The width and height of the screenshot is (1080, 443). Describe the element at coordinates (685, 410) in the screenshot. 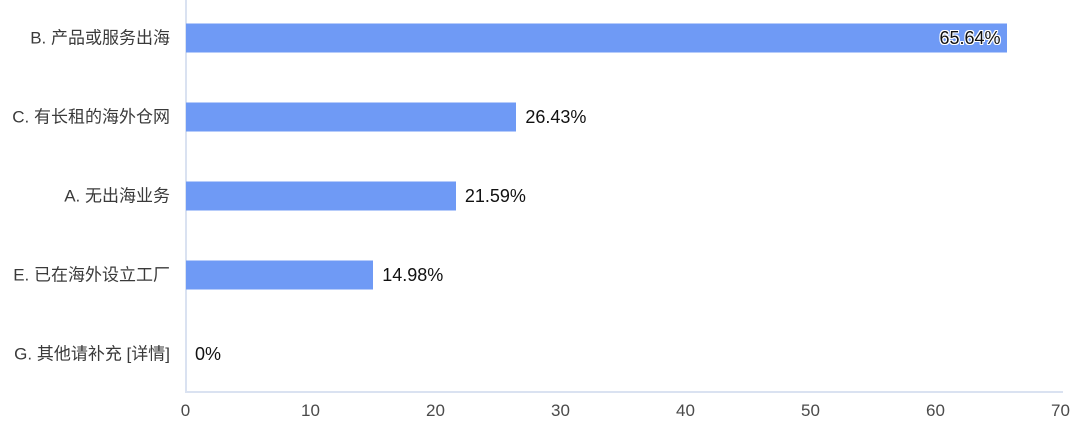

I see `x-axis-tick-label: 40` at that location.